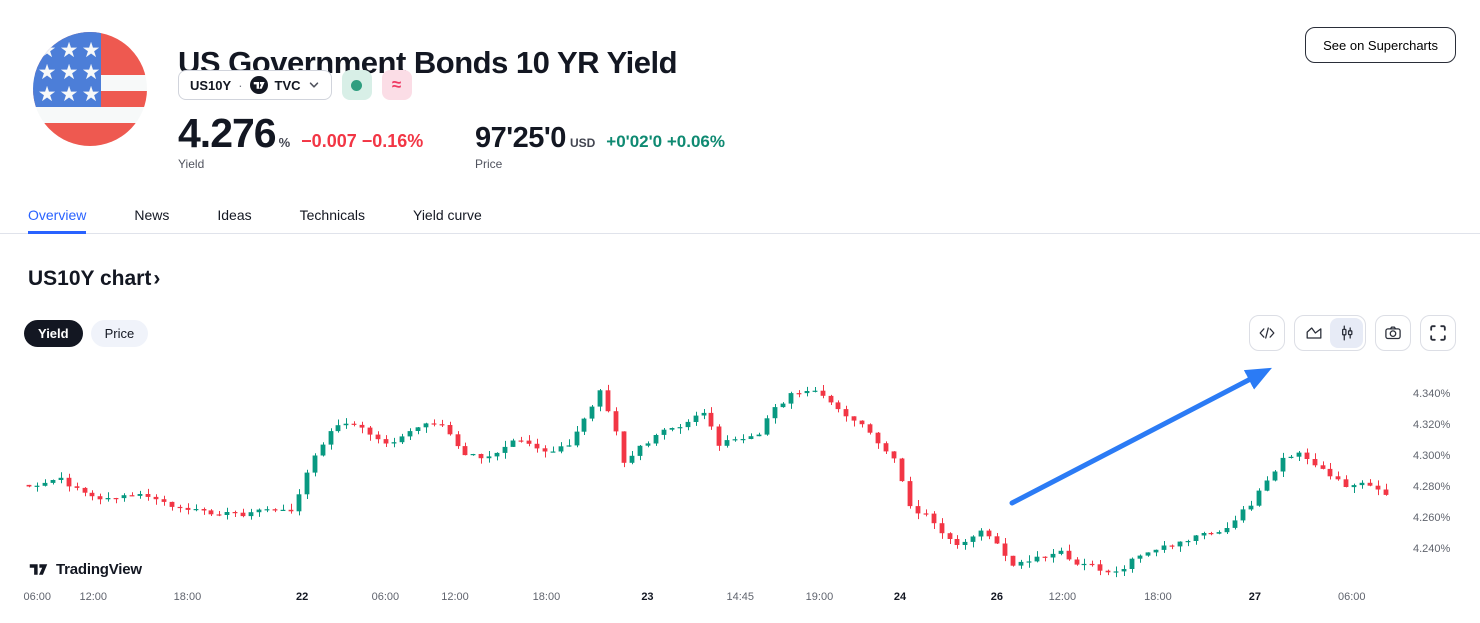 This screenshot has width=1480, height=623. I want to click on us-flag-icon: ★ ★ ★ ★ ★ ★ ★ ★ ★, so click(90, 89).